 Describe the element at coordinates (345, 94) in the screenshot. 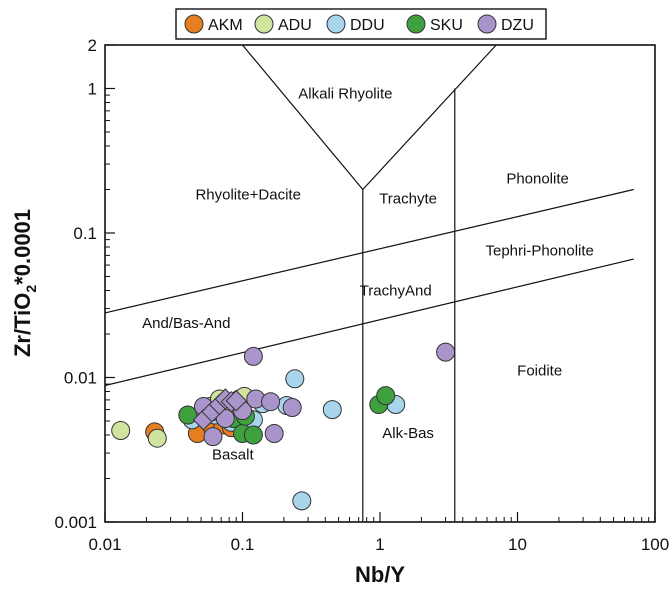

I see `field-label: Alkali Rhyolite` at that location.